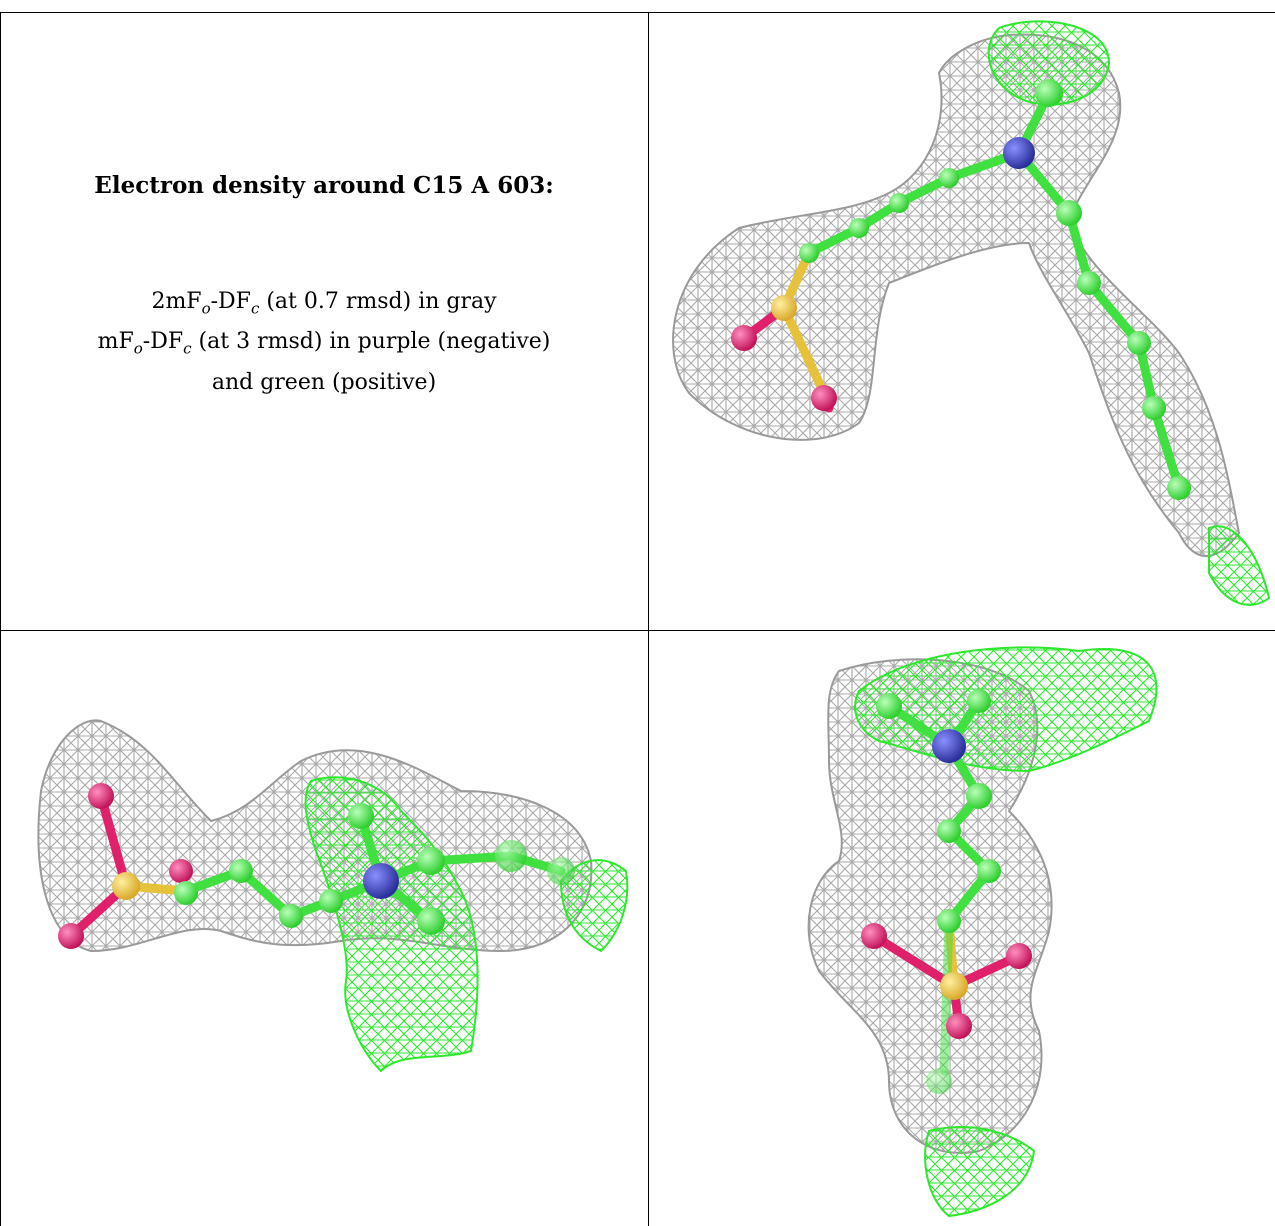 This screenshot has height=1226, width=1275. Describe the element at coordinates (0, 619) in the screenshot. I see `border-left` at that location.